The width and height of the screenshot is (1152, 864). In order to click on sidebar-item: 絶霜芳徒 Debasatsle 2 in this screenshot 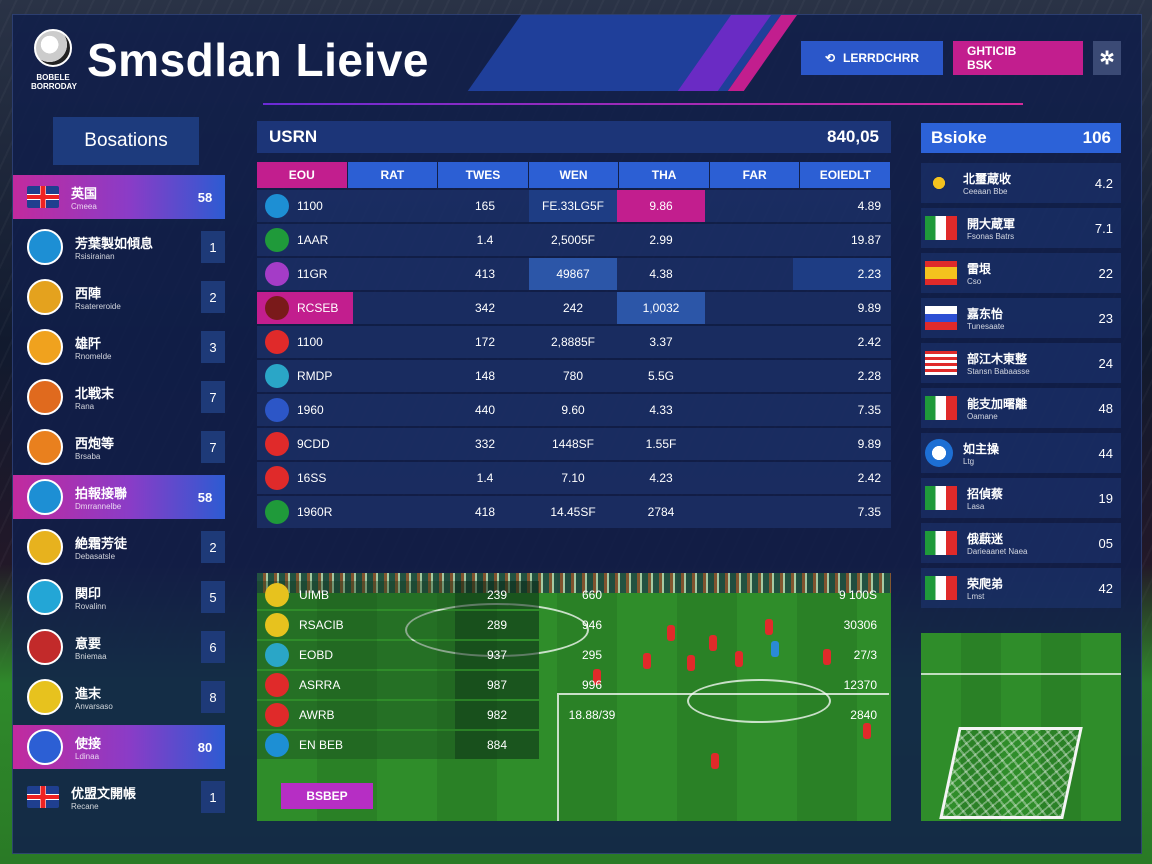, I will do `click(119, 547)`.